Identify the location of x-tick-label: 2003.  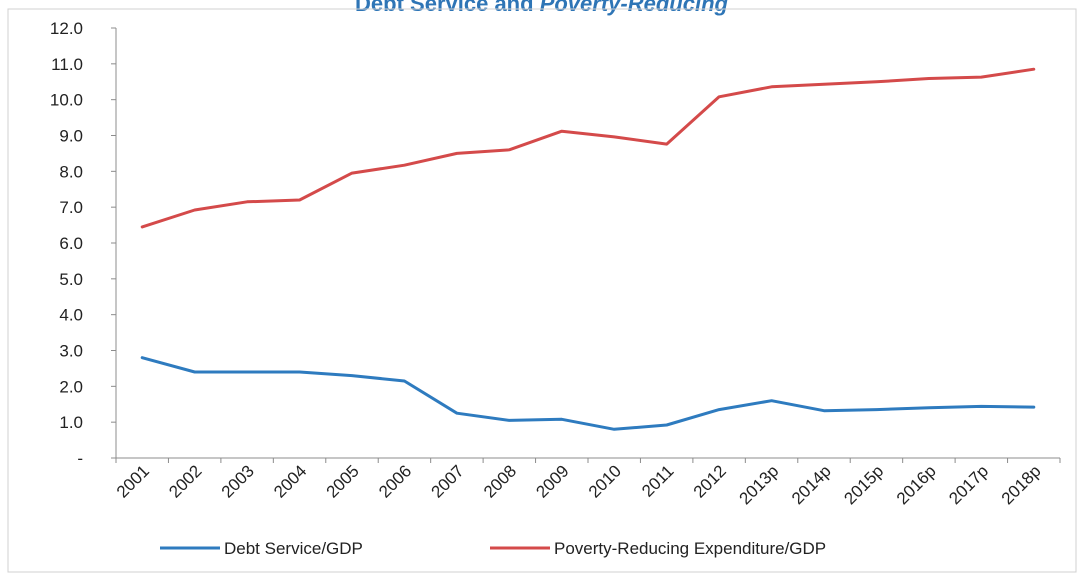
(238, 481).